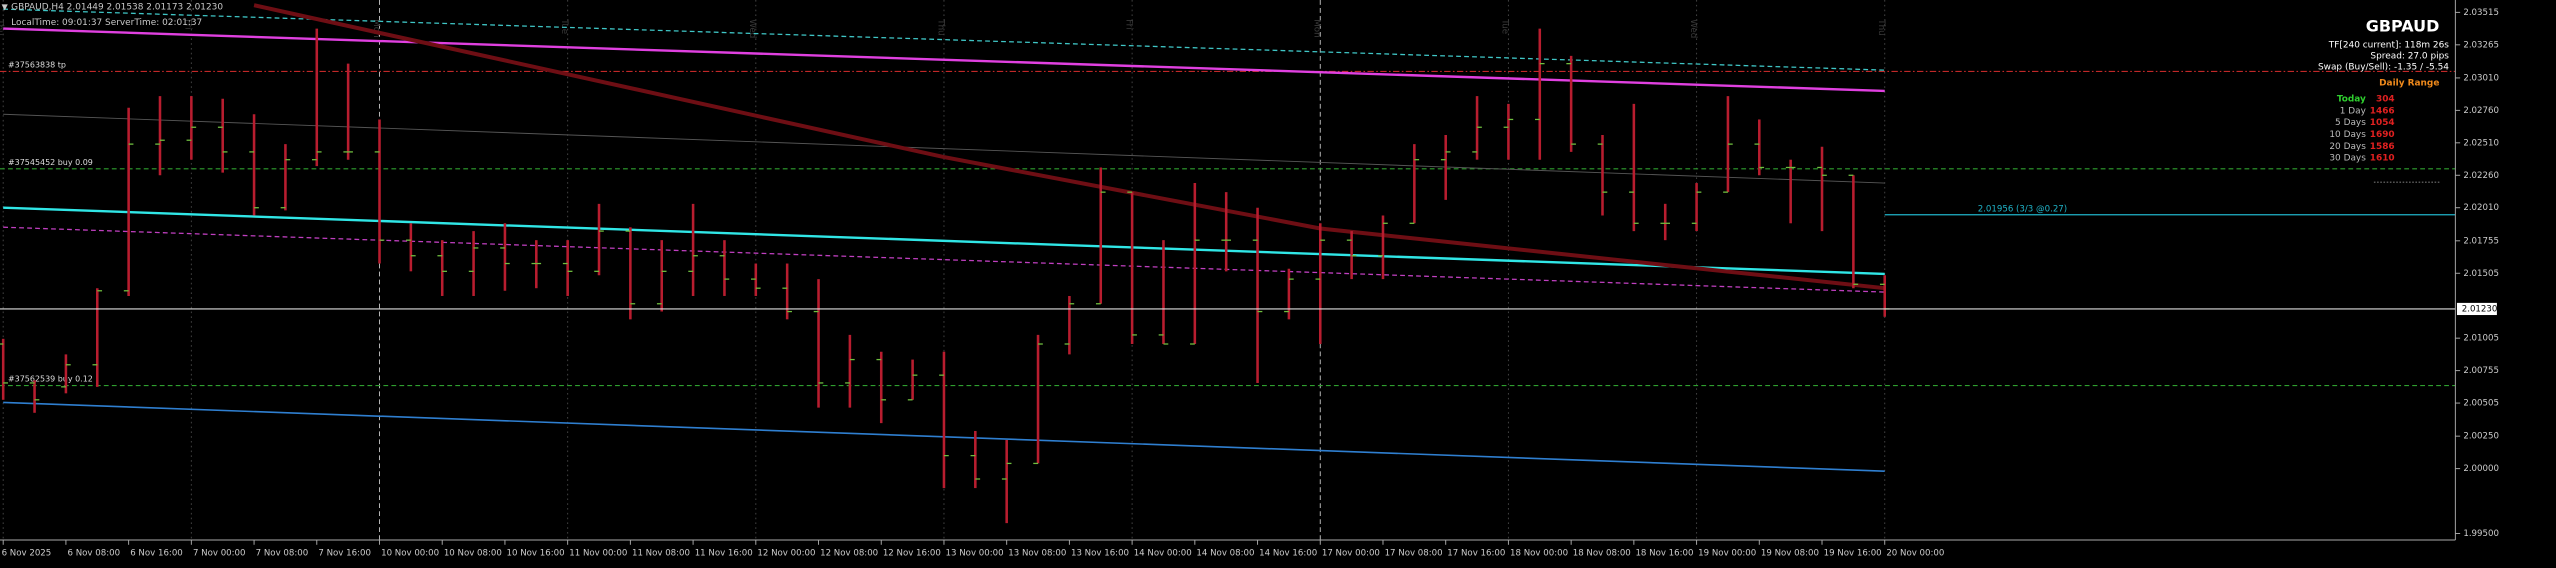 The image size is (2556, 568). Describe the element at coordinates (2481, 78) in the screenshot. I see `y-tick-label: 2.03010` at that location.